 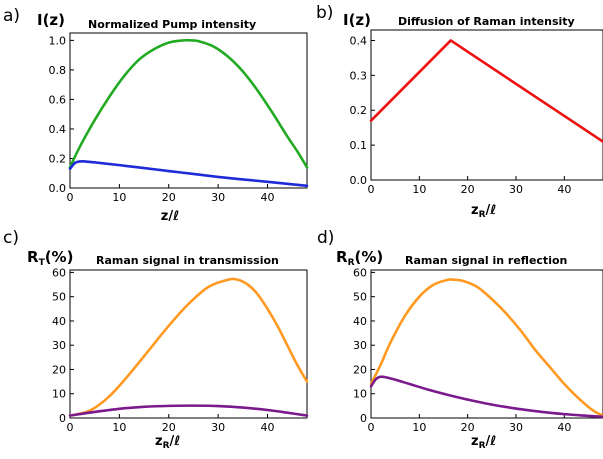 What do you see at coordinates (11, 16) in the screenshot?
I see `panel-a-letter: a)` at bounding box center [11, 16].